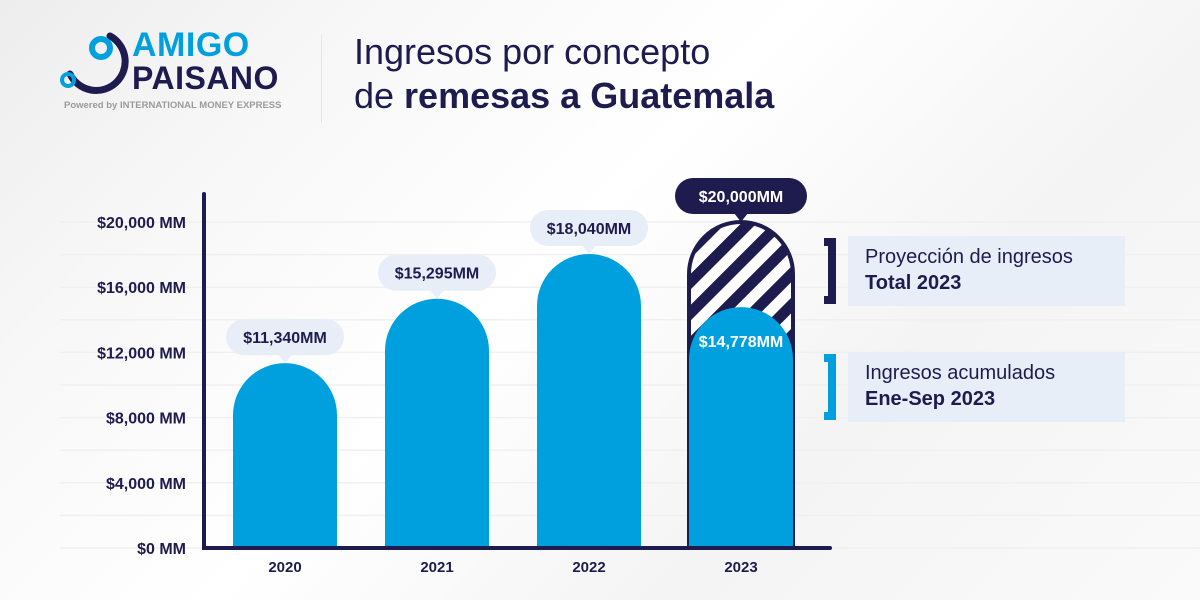 The width and height of the screenshot is (1200, 600). Describe the element at coordinates (589, 95) in the screenshot. I see `title-line2-bold: remesas a Guatemala` at that location.